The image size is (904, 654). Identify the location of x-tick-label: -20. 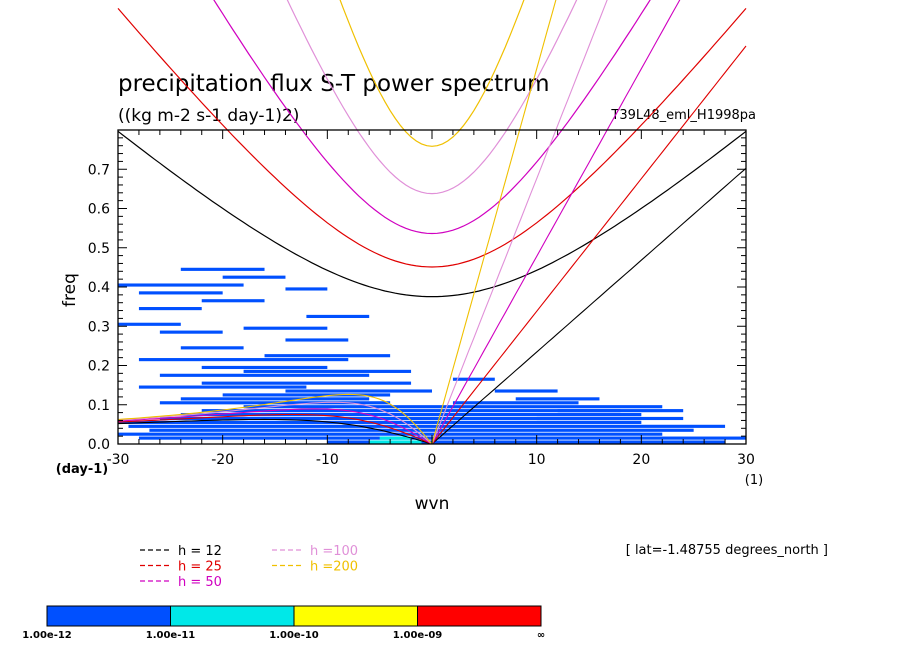
(222, 460).